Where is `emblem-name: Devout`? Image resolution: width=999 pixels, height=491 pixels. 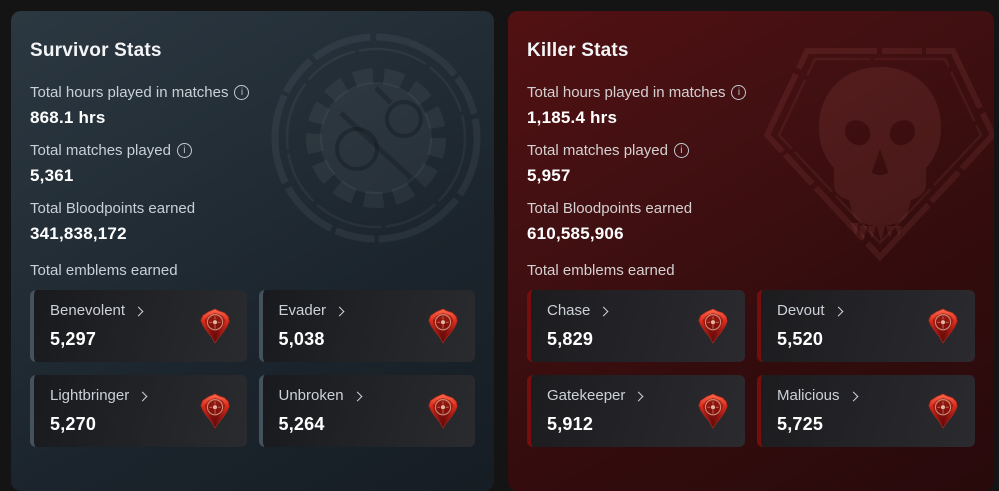 emblem-name: Devout is located at coordinates (801, 310).